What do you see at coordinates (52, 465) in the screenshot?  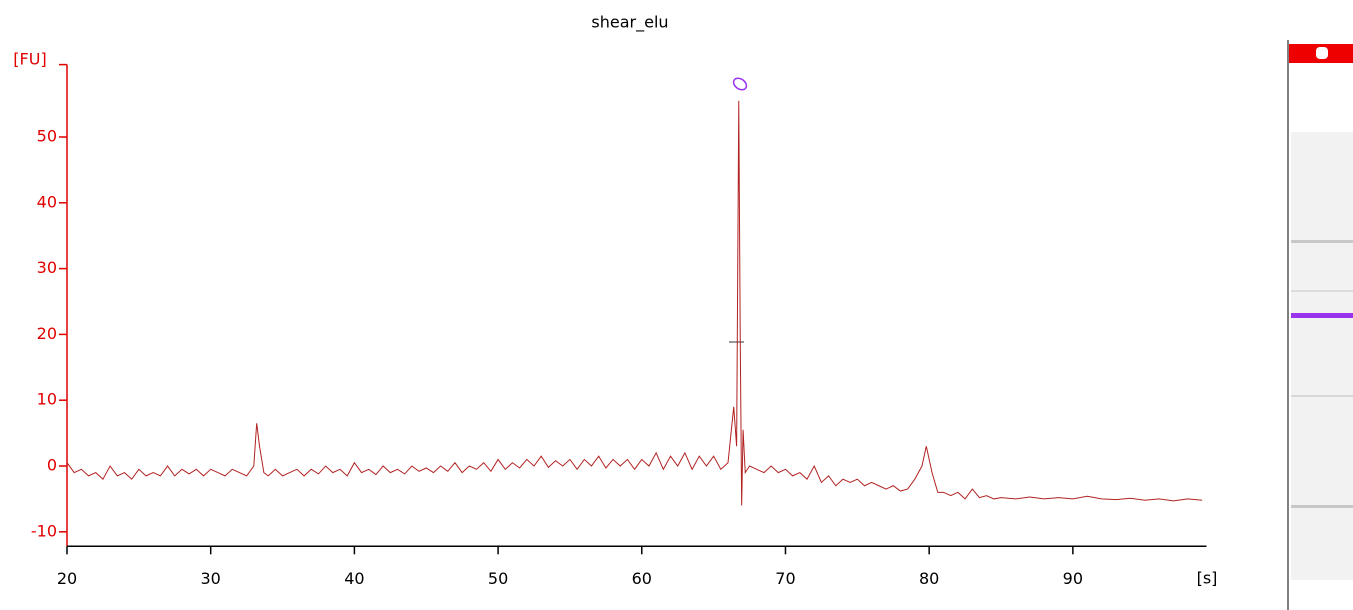 I see `y-tick-label: 0` at bounding box center [52, 465].